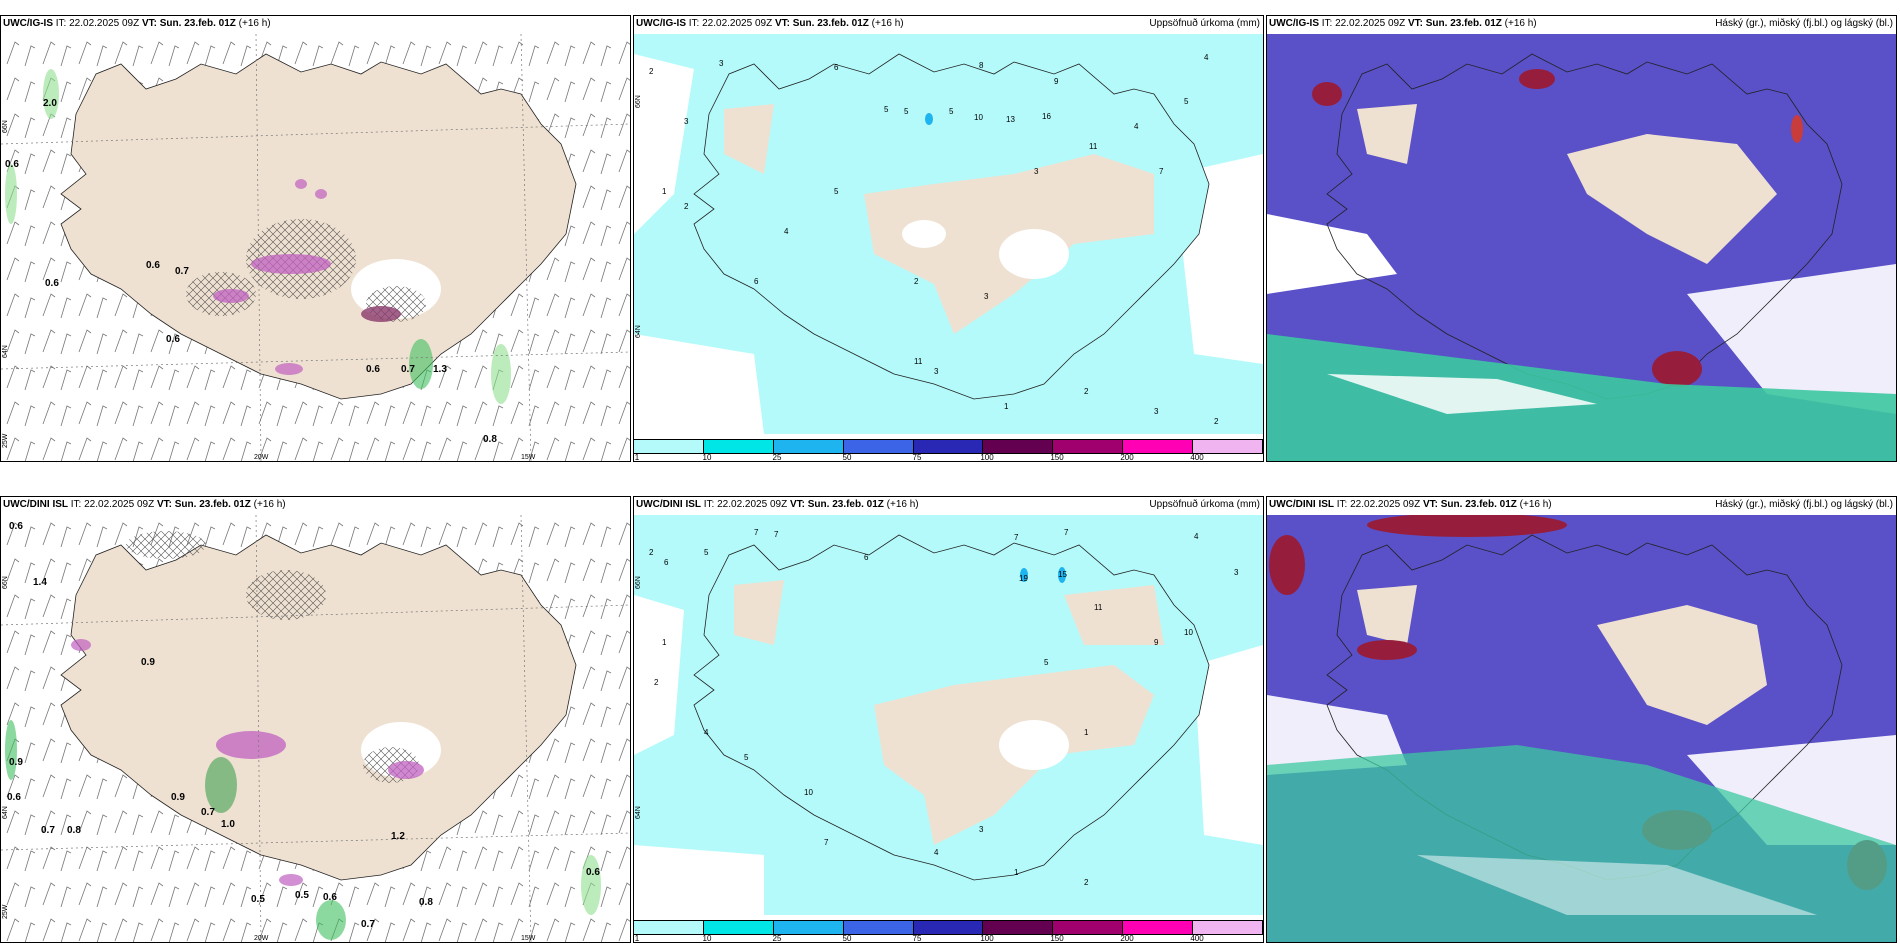 The height and width of the screenshot is (950, 1900). Describe the element at coordinates (74, 830) in the screenshot. I see `wind-value-9: 0.8` at that location.